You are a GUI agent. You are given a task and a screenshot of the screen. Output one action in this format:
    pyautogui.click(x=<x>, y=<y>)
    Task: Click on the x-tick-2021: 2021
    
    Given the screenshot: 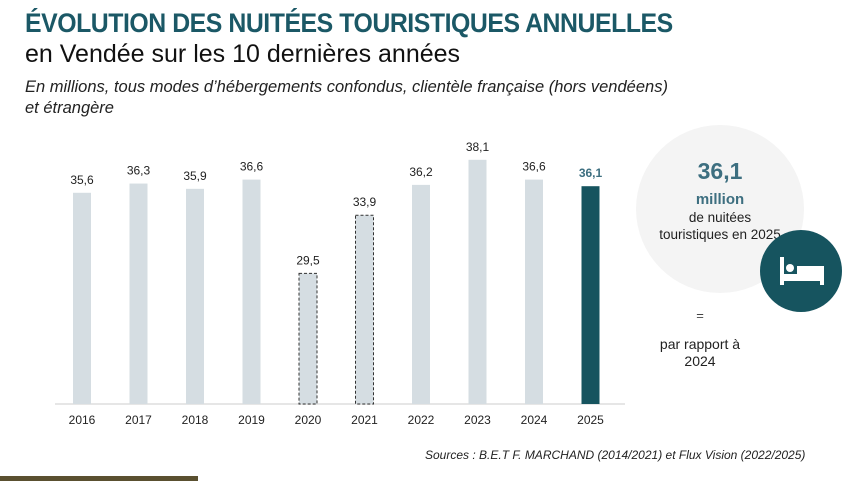 What is the action you would take?
    pyautogui.click(x=364, y=420)
    